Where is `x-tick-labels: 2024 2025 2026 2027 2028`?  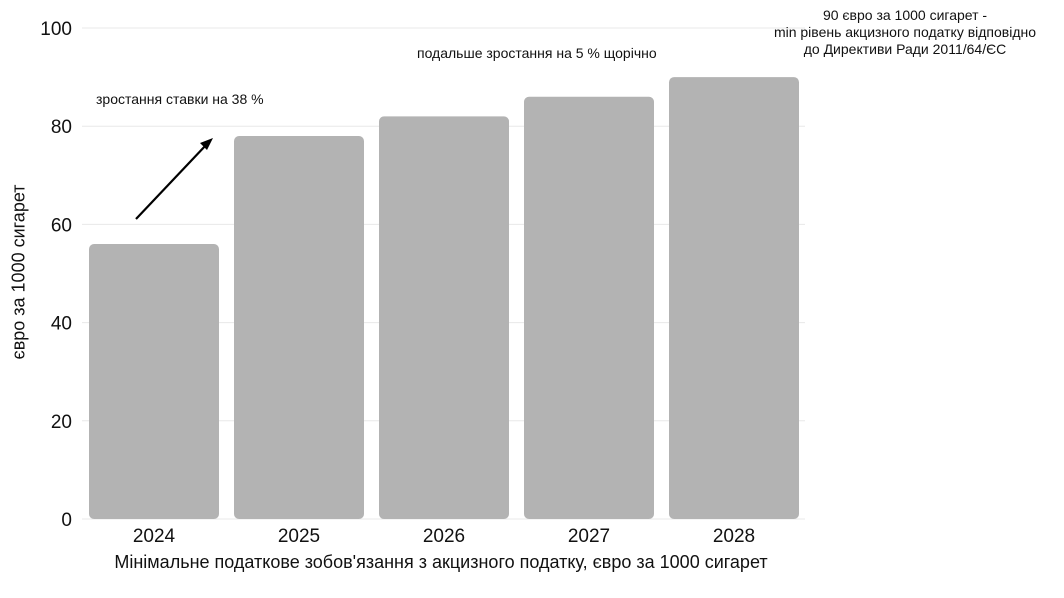
x-tick-labels: 2024 2025 2026 2027 2028 is located at coordinates (444, 536).